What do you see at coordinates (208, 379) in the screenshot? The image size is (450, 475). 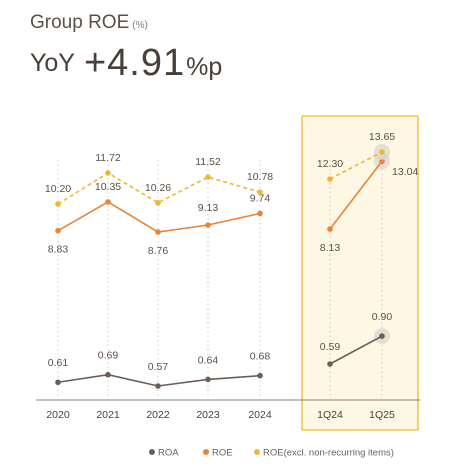 I see `point-roa-2023` at bounding box center [208, 379].